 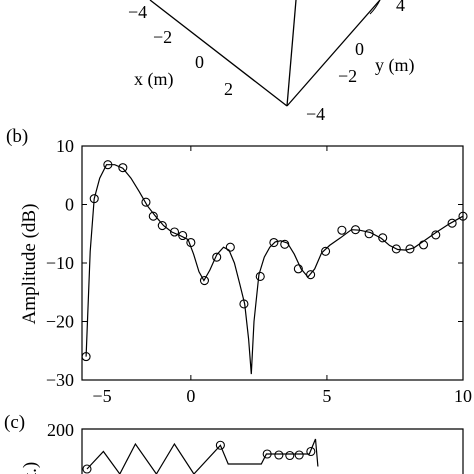 I want to click on panel-c-frame, so click(x=272, y=451).